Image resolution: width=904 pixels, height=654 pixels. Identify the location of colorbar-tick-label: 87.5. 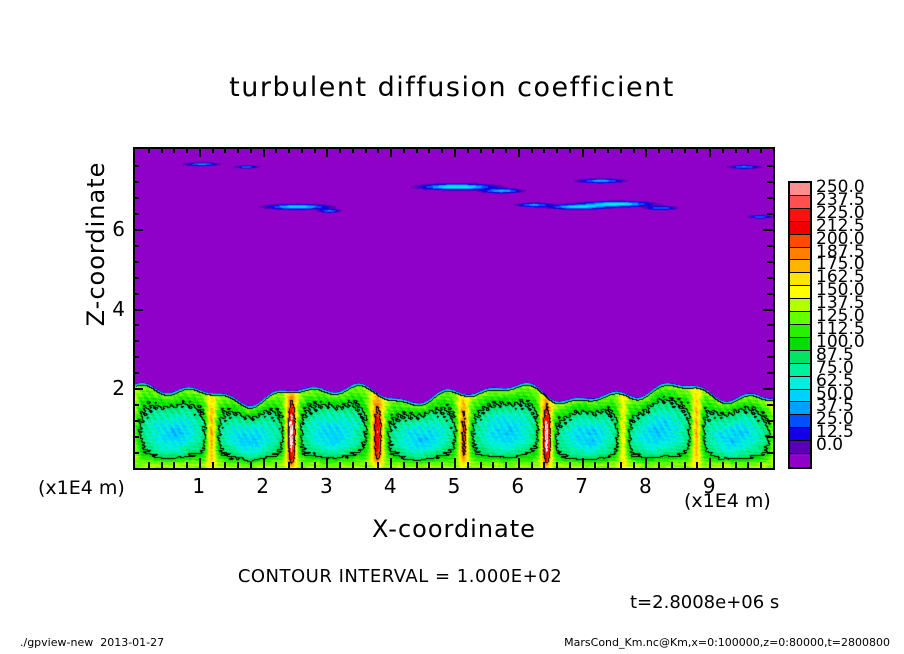
(835, 354).